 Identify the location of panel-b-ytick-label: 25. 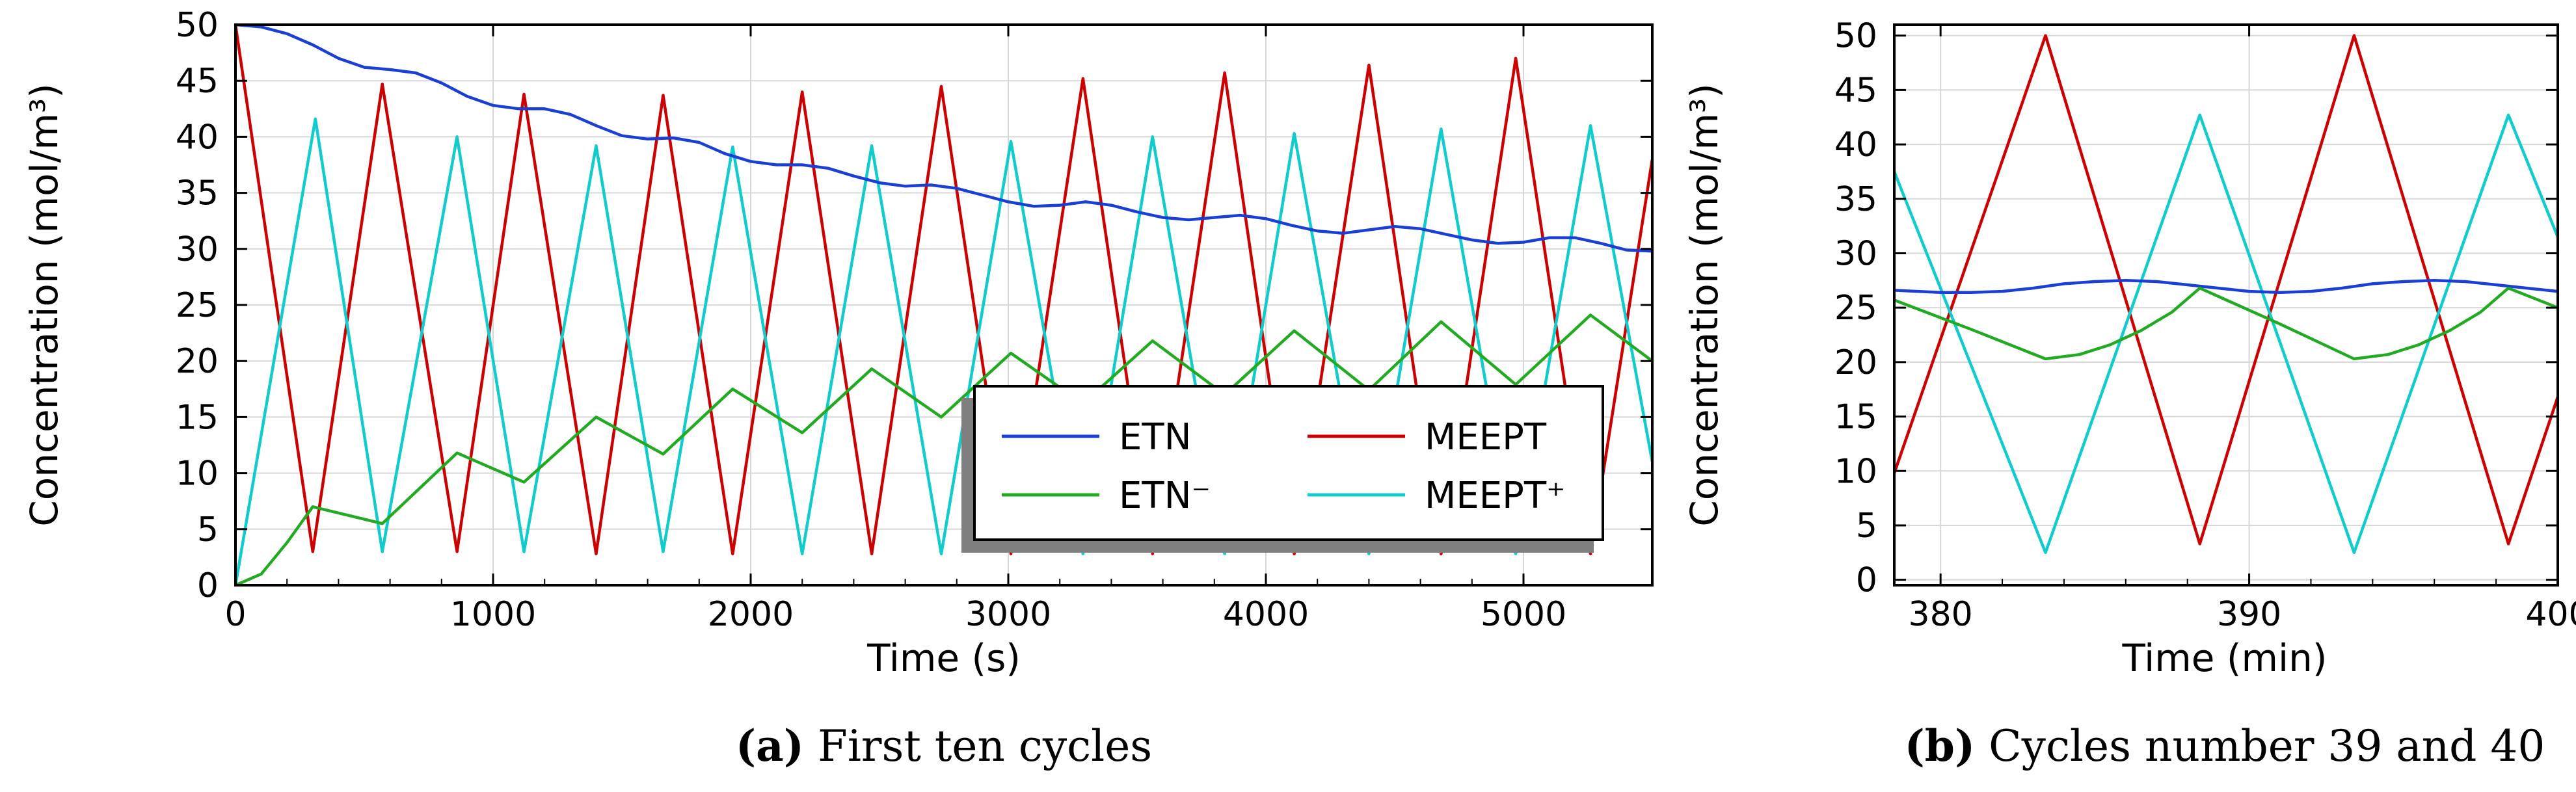
(1855, 308).